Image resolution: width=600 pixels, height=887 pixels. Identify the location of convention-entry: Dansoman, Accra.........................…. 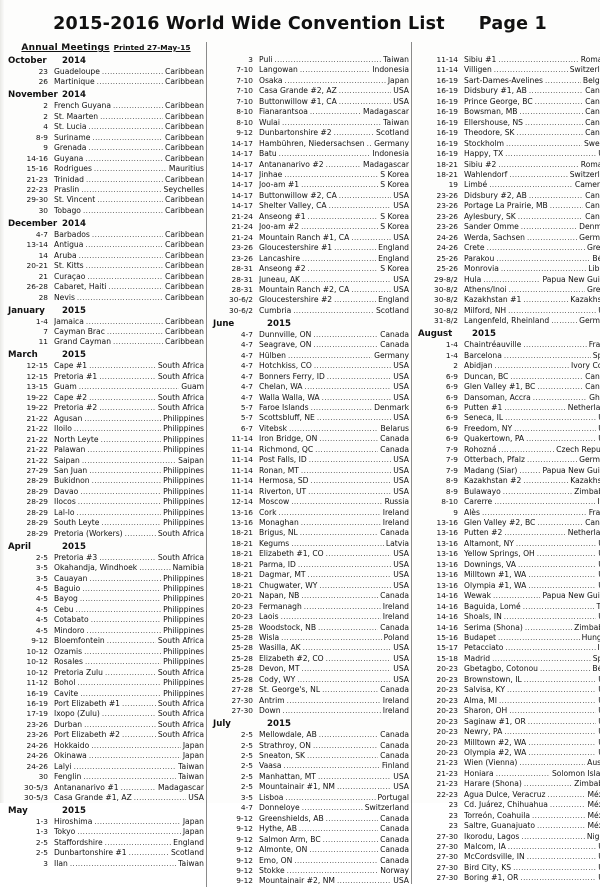
(532, 398).